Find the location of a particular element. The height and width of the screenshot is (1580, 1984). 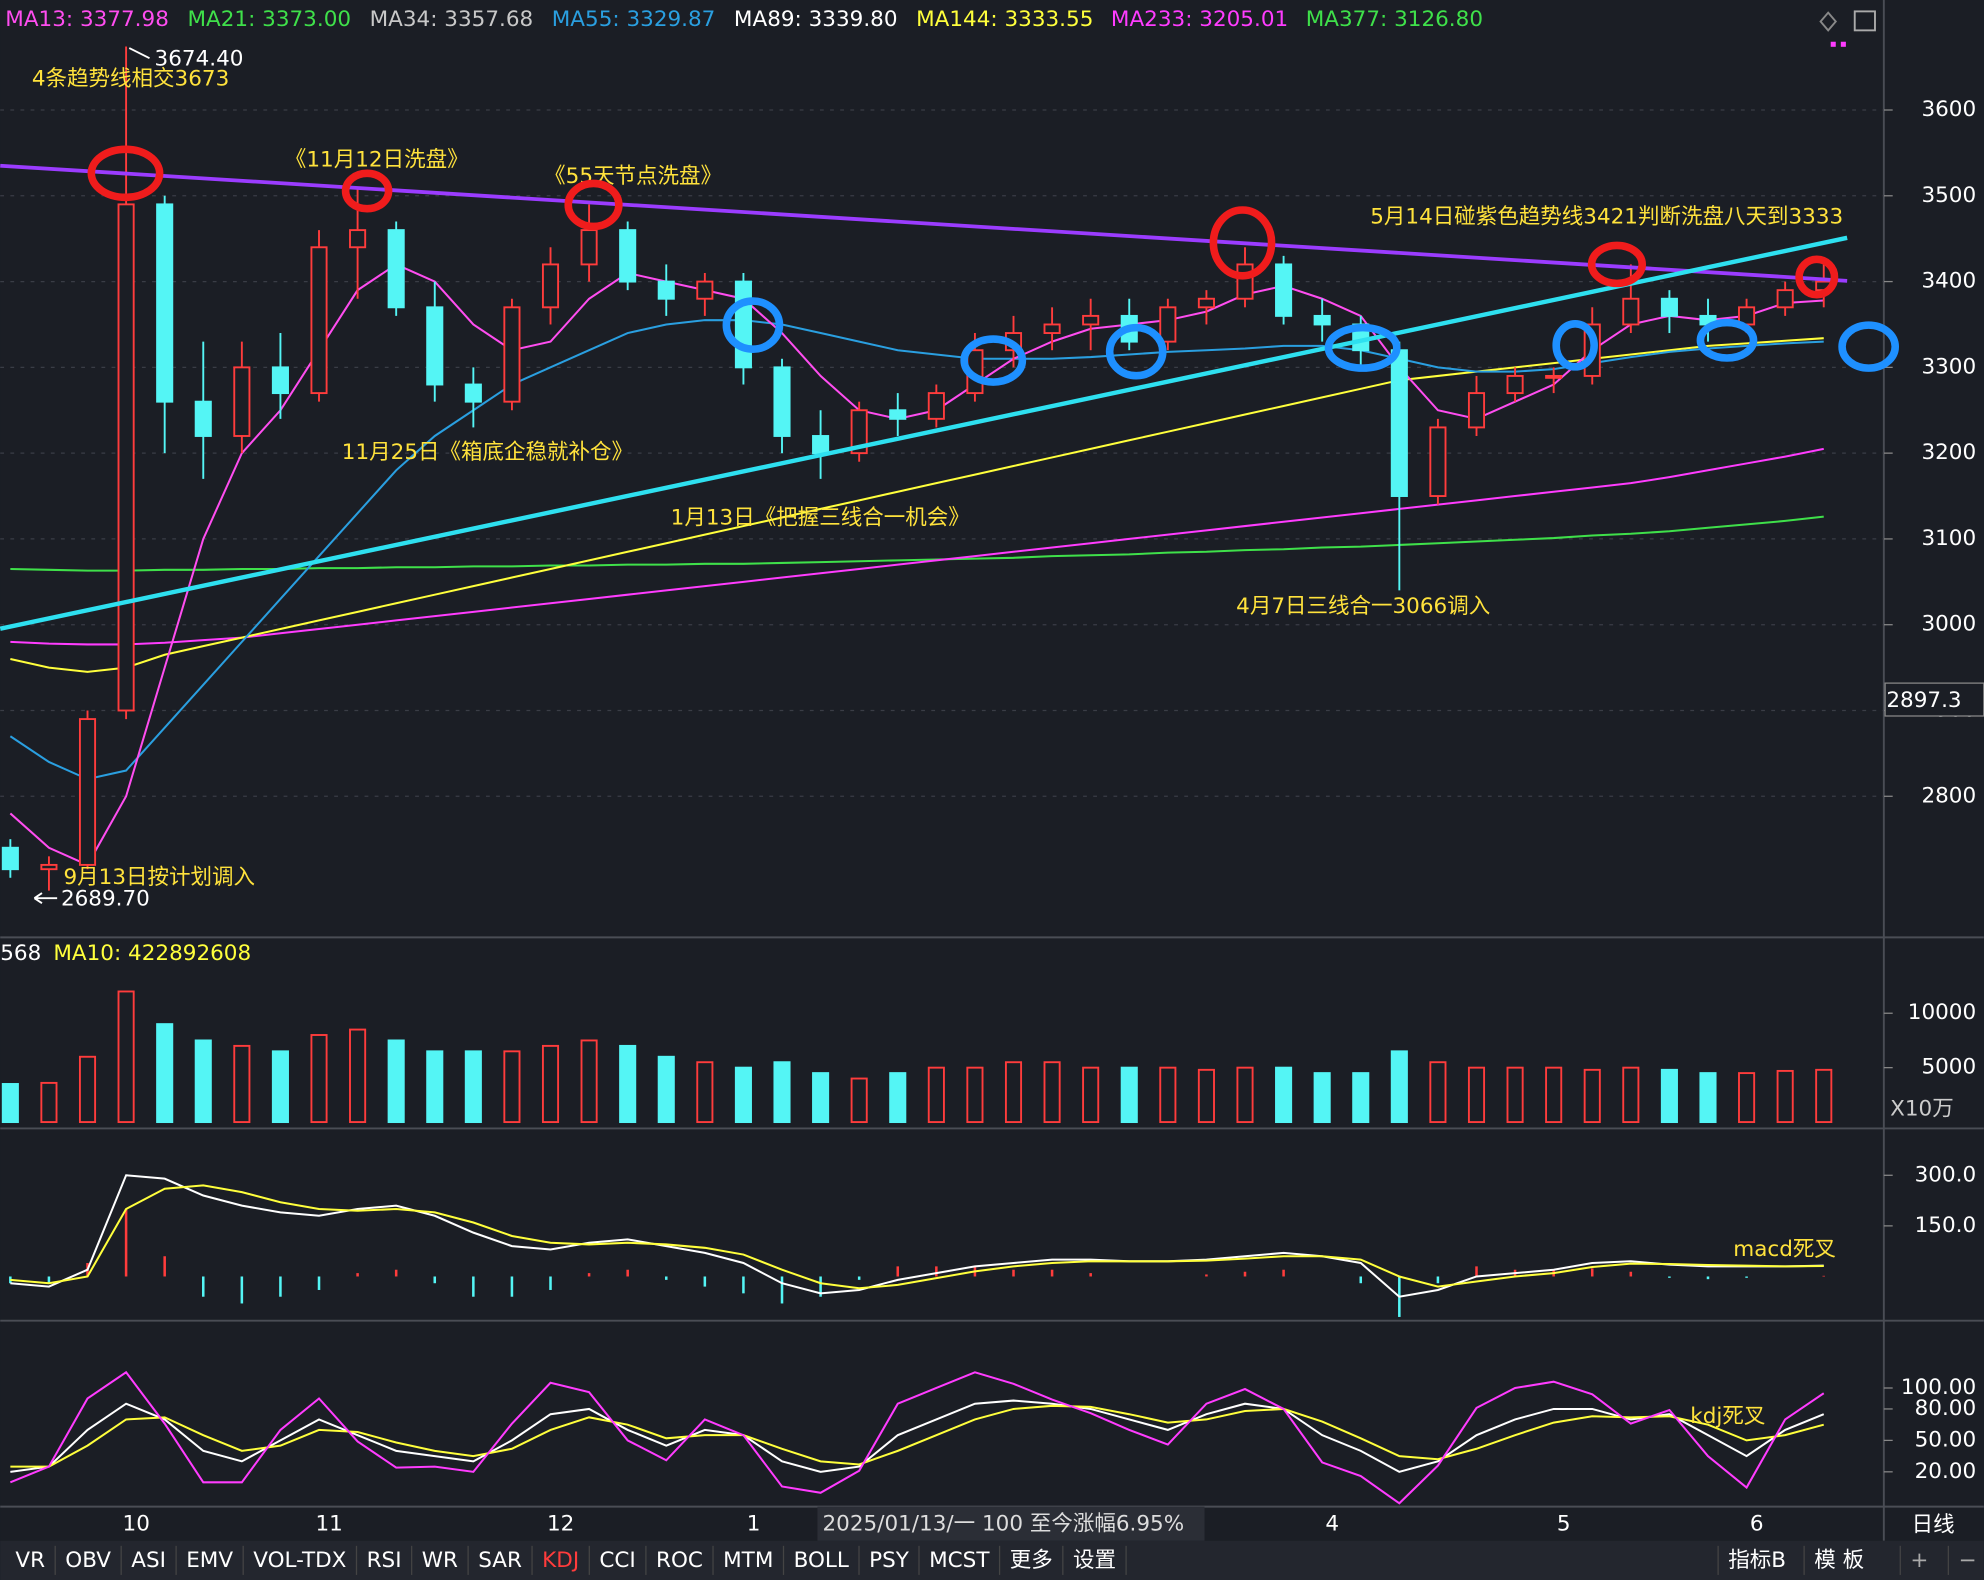

tab: 设置 is located at coordinates (1094, 1560).